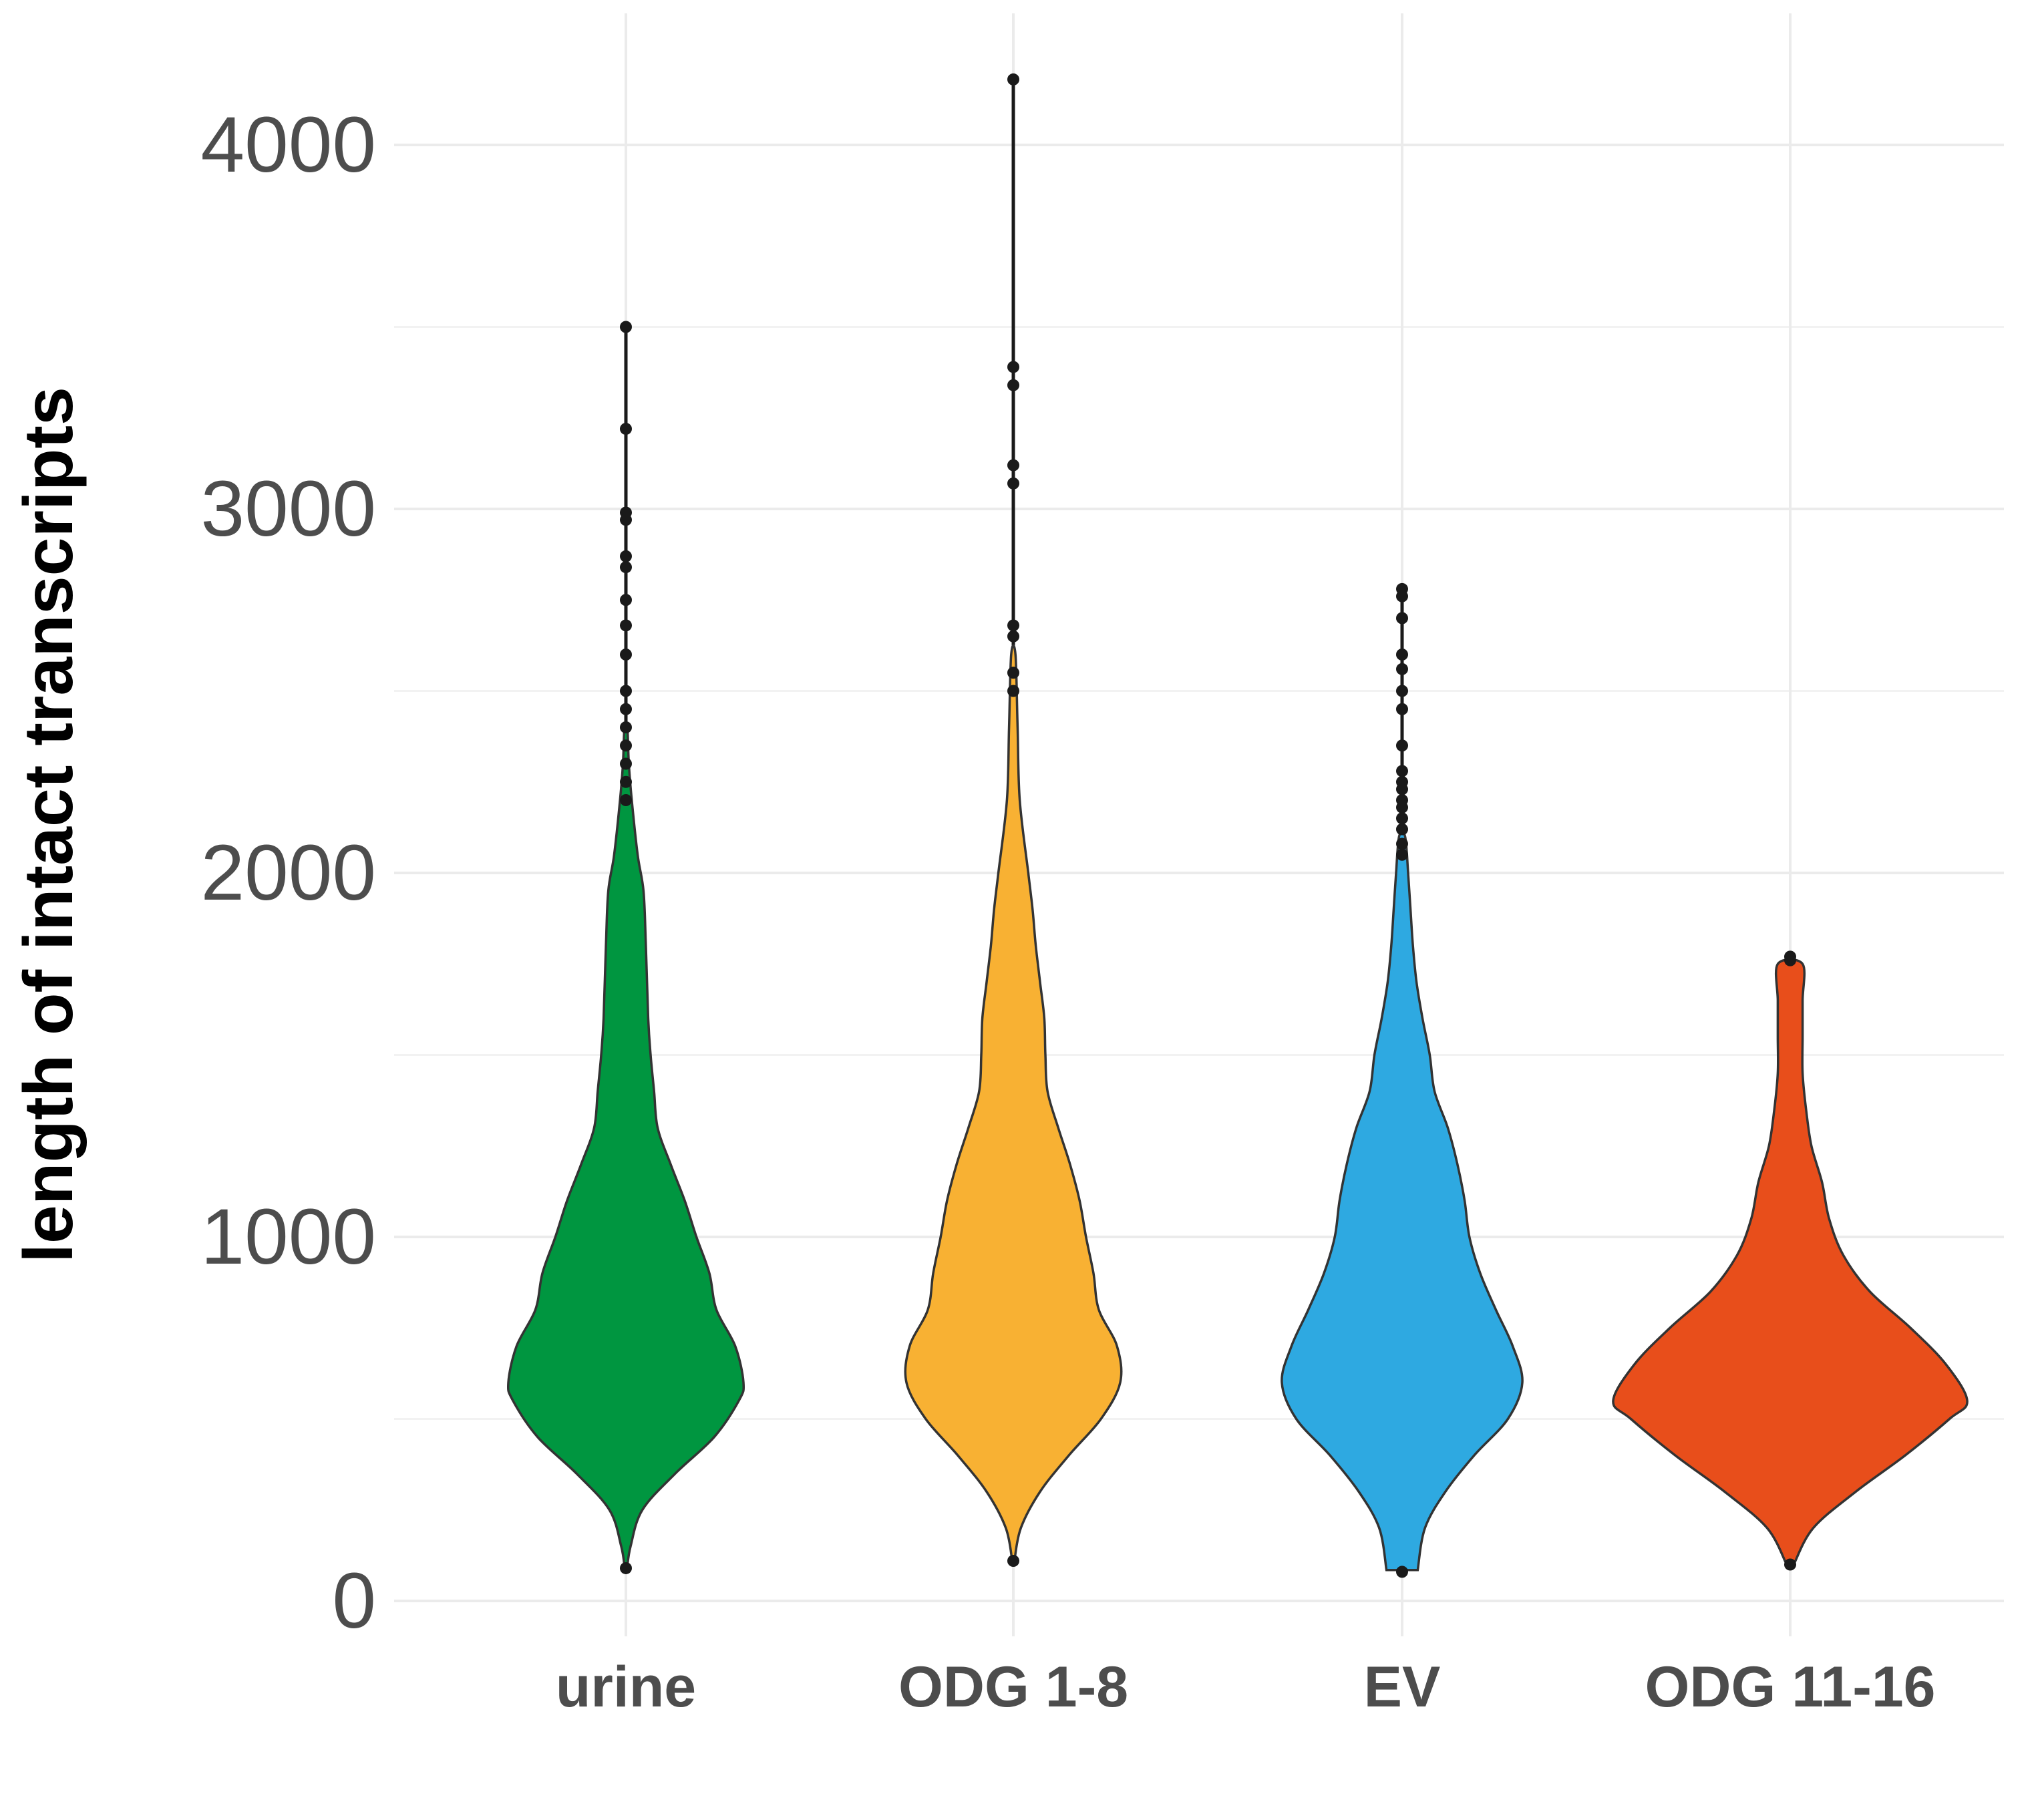 The image size is (2034, 1820). I want to click on x-tick-labels: urine ODG 1-8 EV ODG 11-16, so click(1246, 1687).